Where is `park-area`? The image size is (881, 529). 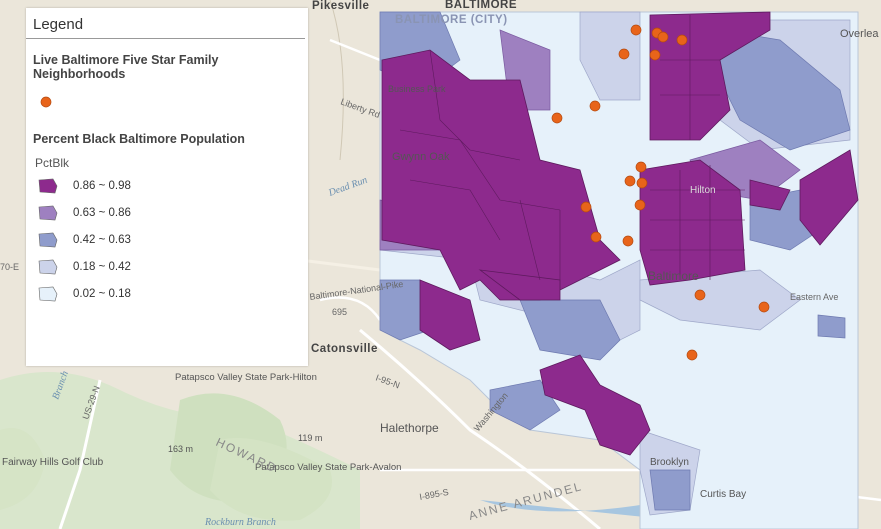 park-area is located at coordinates (271, 479).